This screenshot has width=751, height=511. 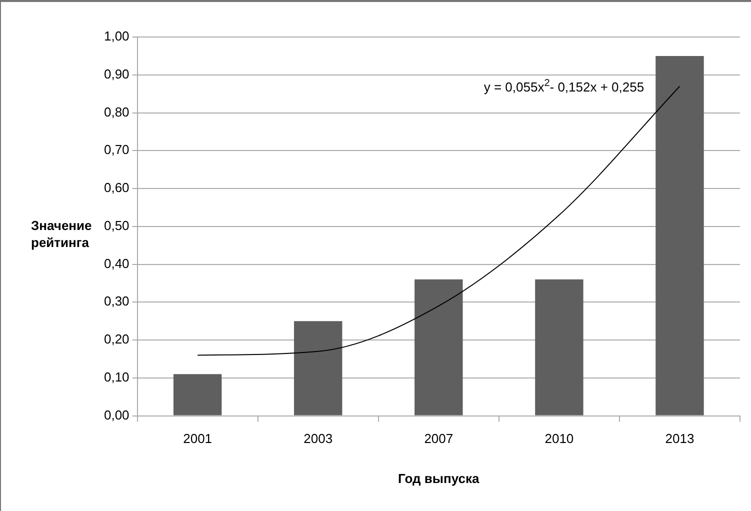 What do you see at coordinates (117, 112) in the screenshot?
I see `y-tick-label: 0,80` at bounding box center [117, 112].